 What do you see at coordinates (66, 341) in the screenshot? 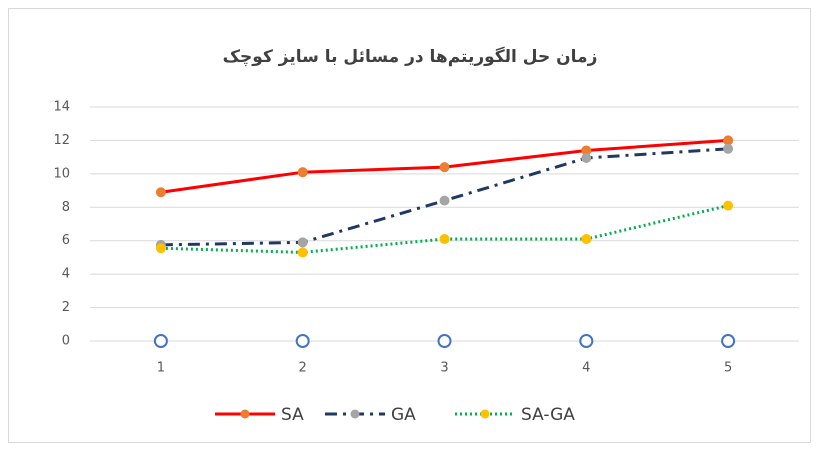
I see `y-tick-label: 0` at bounding box center [66, 341].